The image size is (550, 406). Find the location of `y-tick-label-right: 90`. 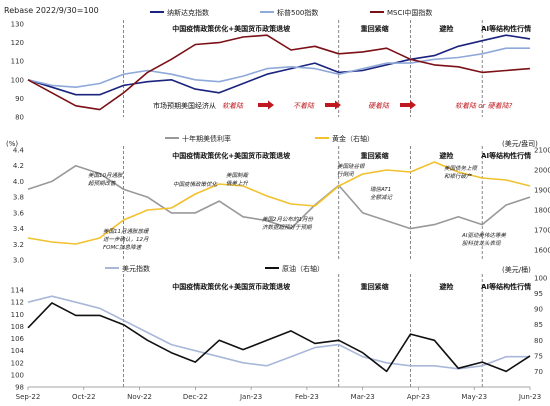

y-tick-label-right: 90 is located at coordinates (538, 310).